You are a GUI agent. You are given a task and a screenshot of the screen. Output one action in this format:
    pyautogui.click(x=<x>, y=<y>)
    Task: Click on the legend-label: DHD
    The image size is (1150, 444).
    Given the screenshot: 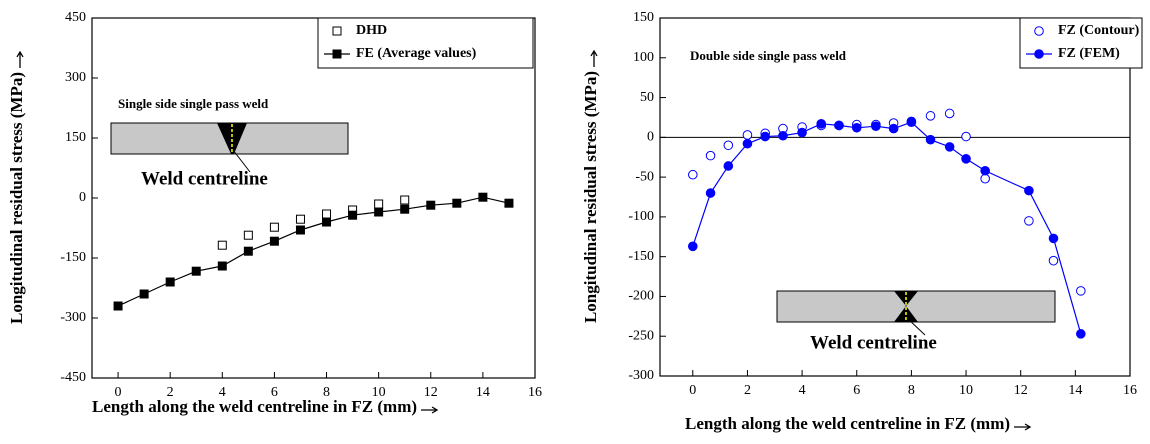 What is the action you would take?
    pyautogui.click(x=371, y=30)
    